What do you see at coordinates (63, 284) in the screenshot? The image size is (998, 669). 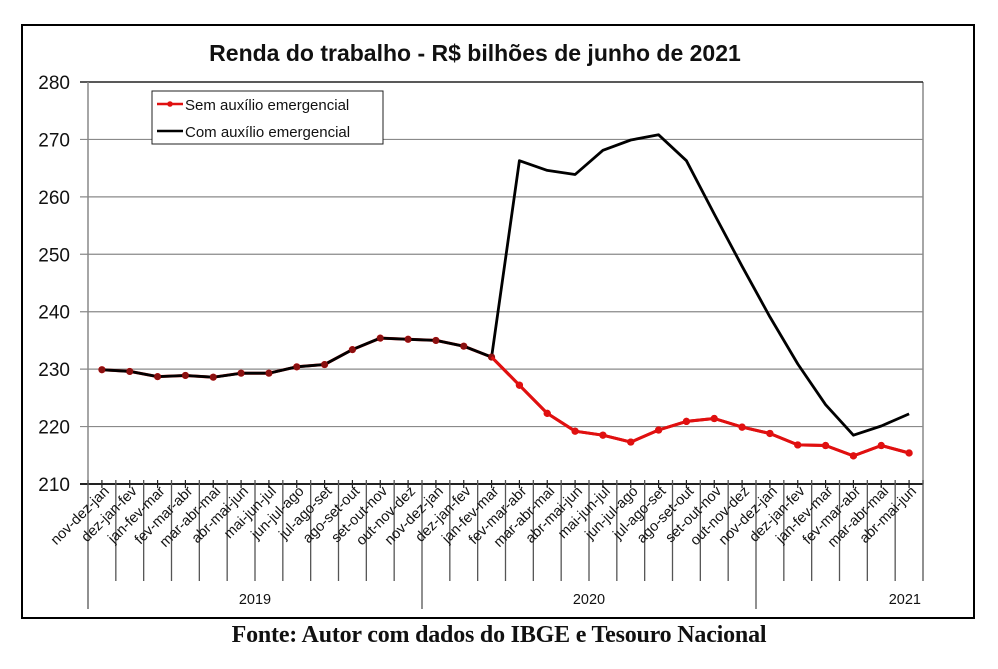 I see `y-axis: 210 220 230 240 250 260 270 280` at bounding box center [63, 284].